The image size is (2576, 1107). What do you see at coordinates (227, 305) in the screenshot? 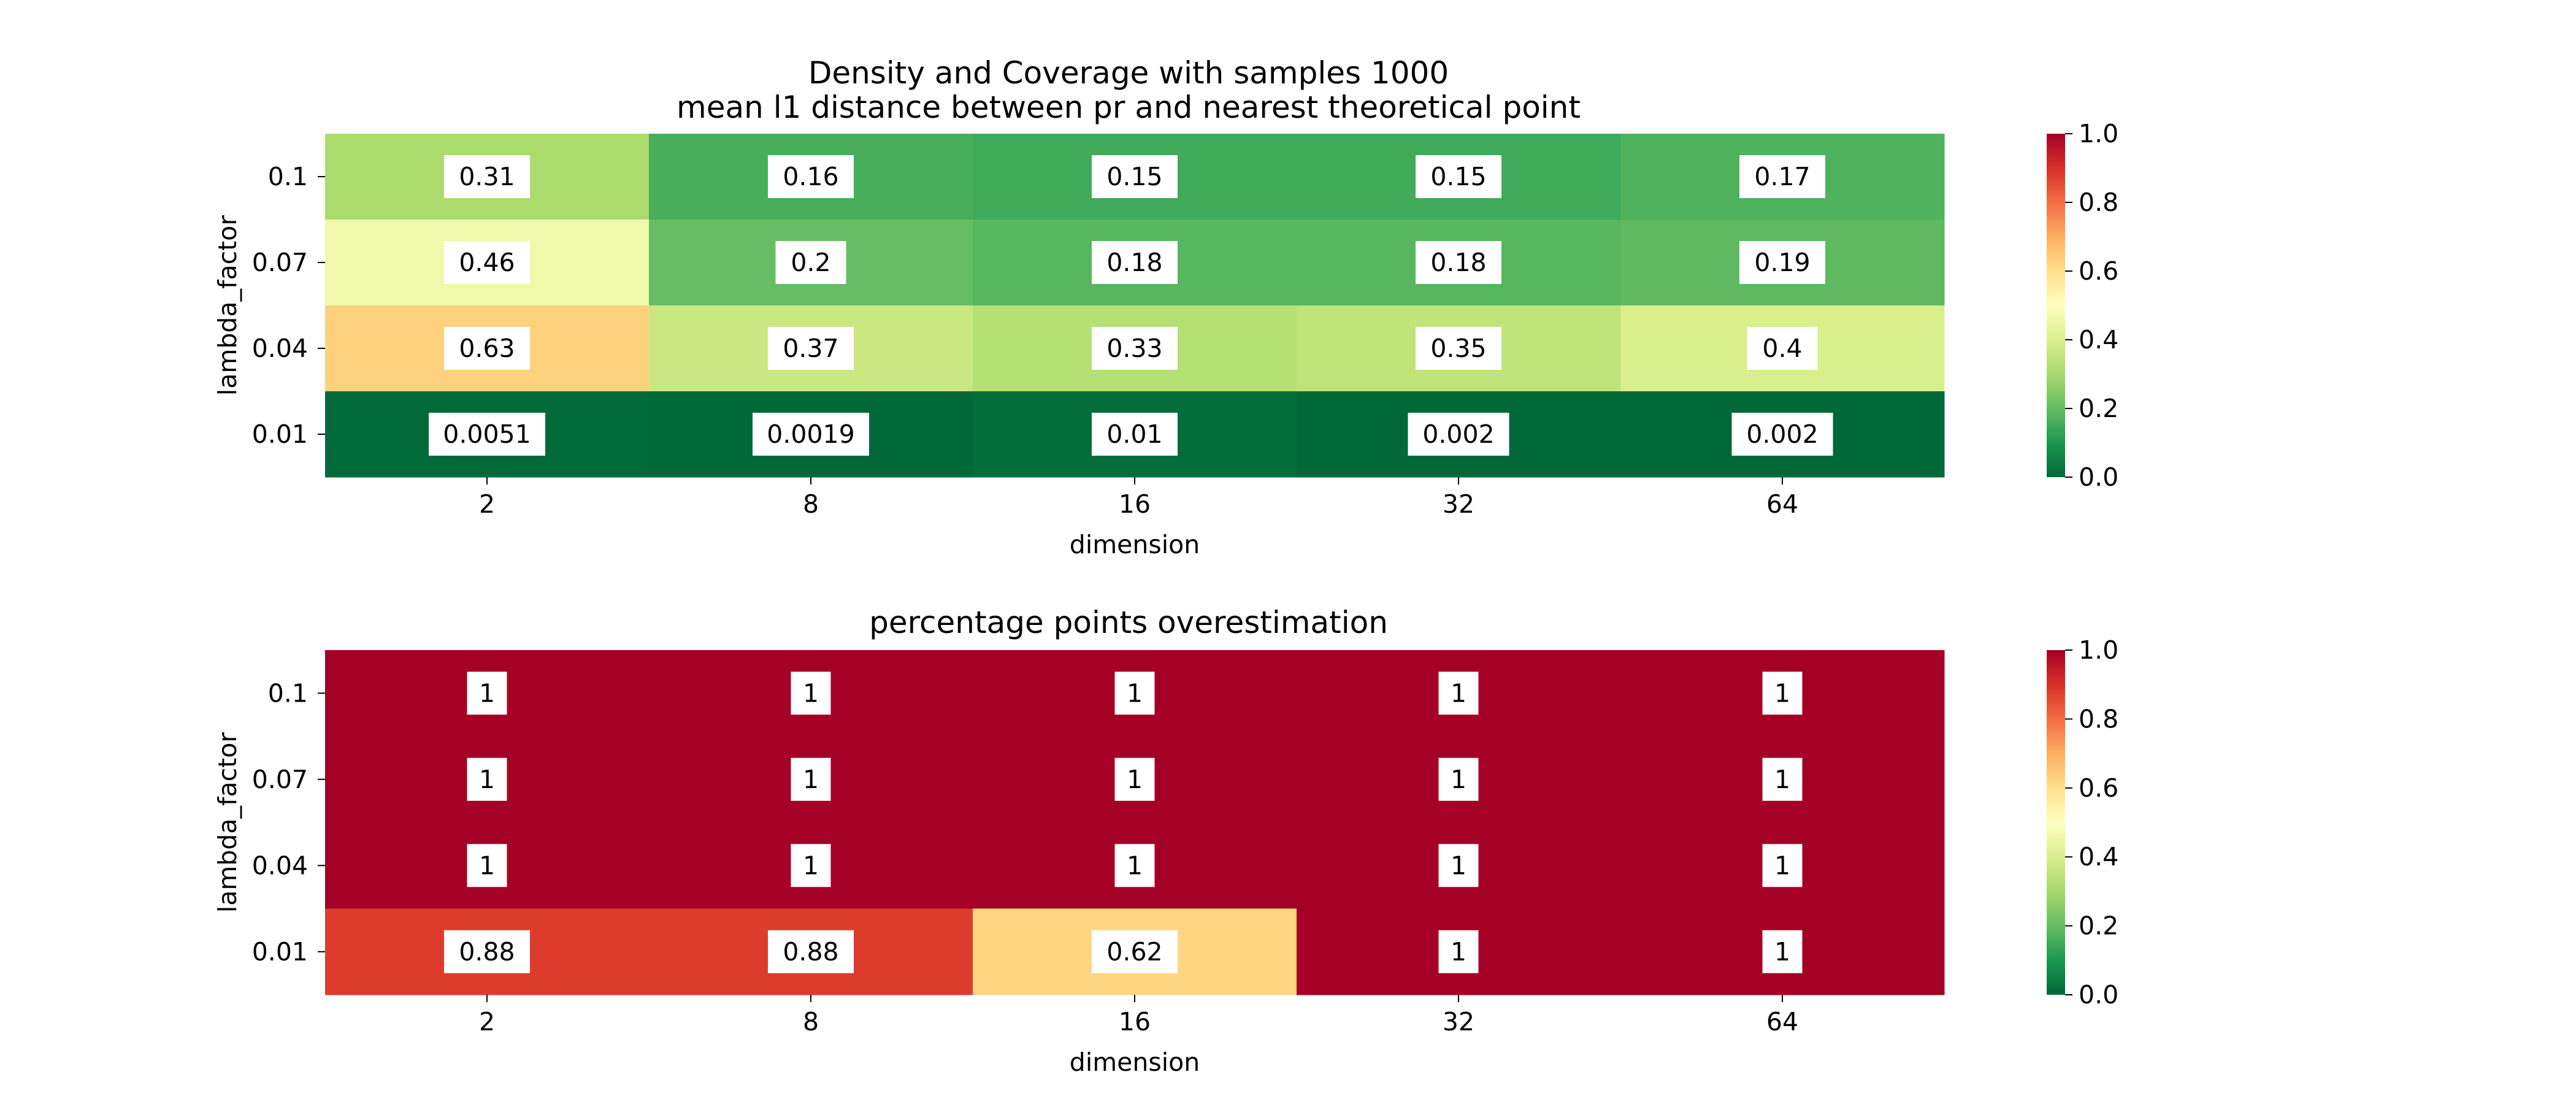
I see `y-axis-label: lambda_factor` at bounding box center [227, 305].